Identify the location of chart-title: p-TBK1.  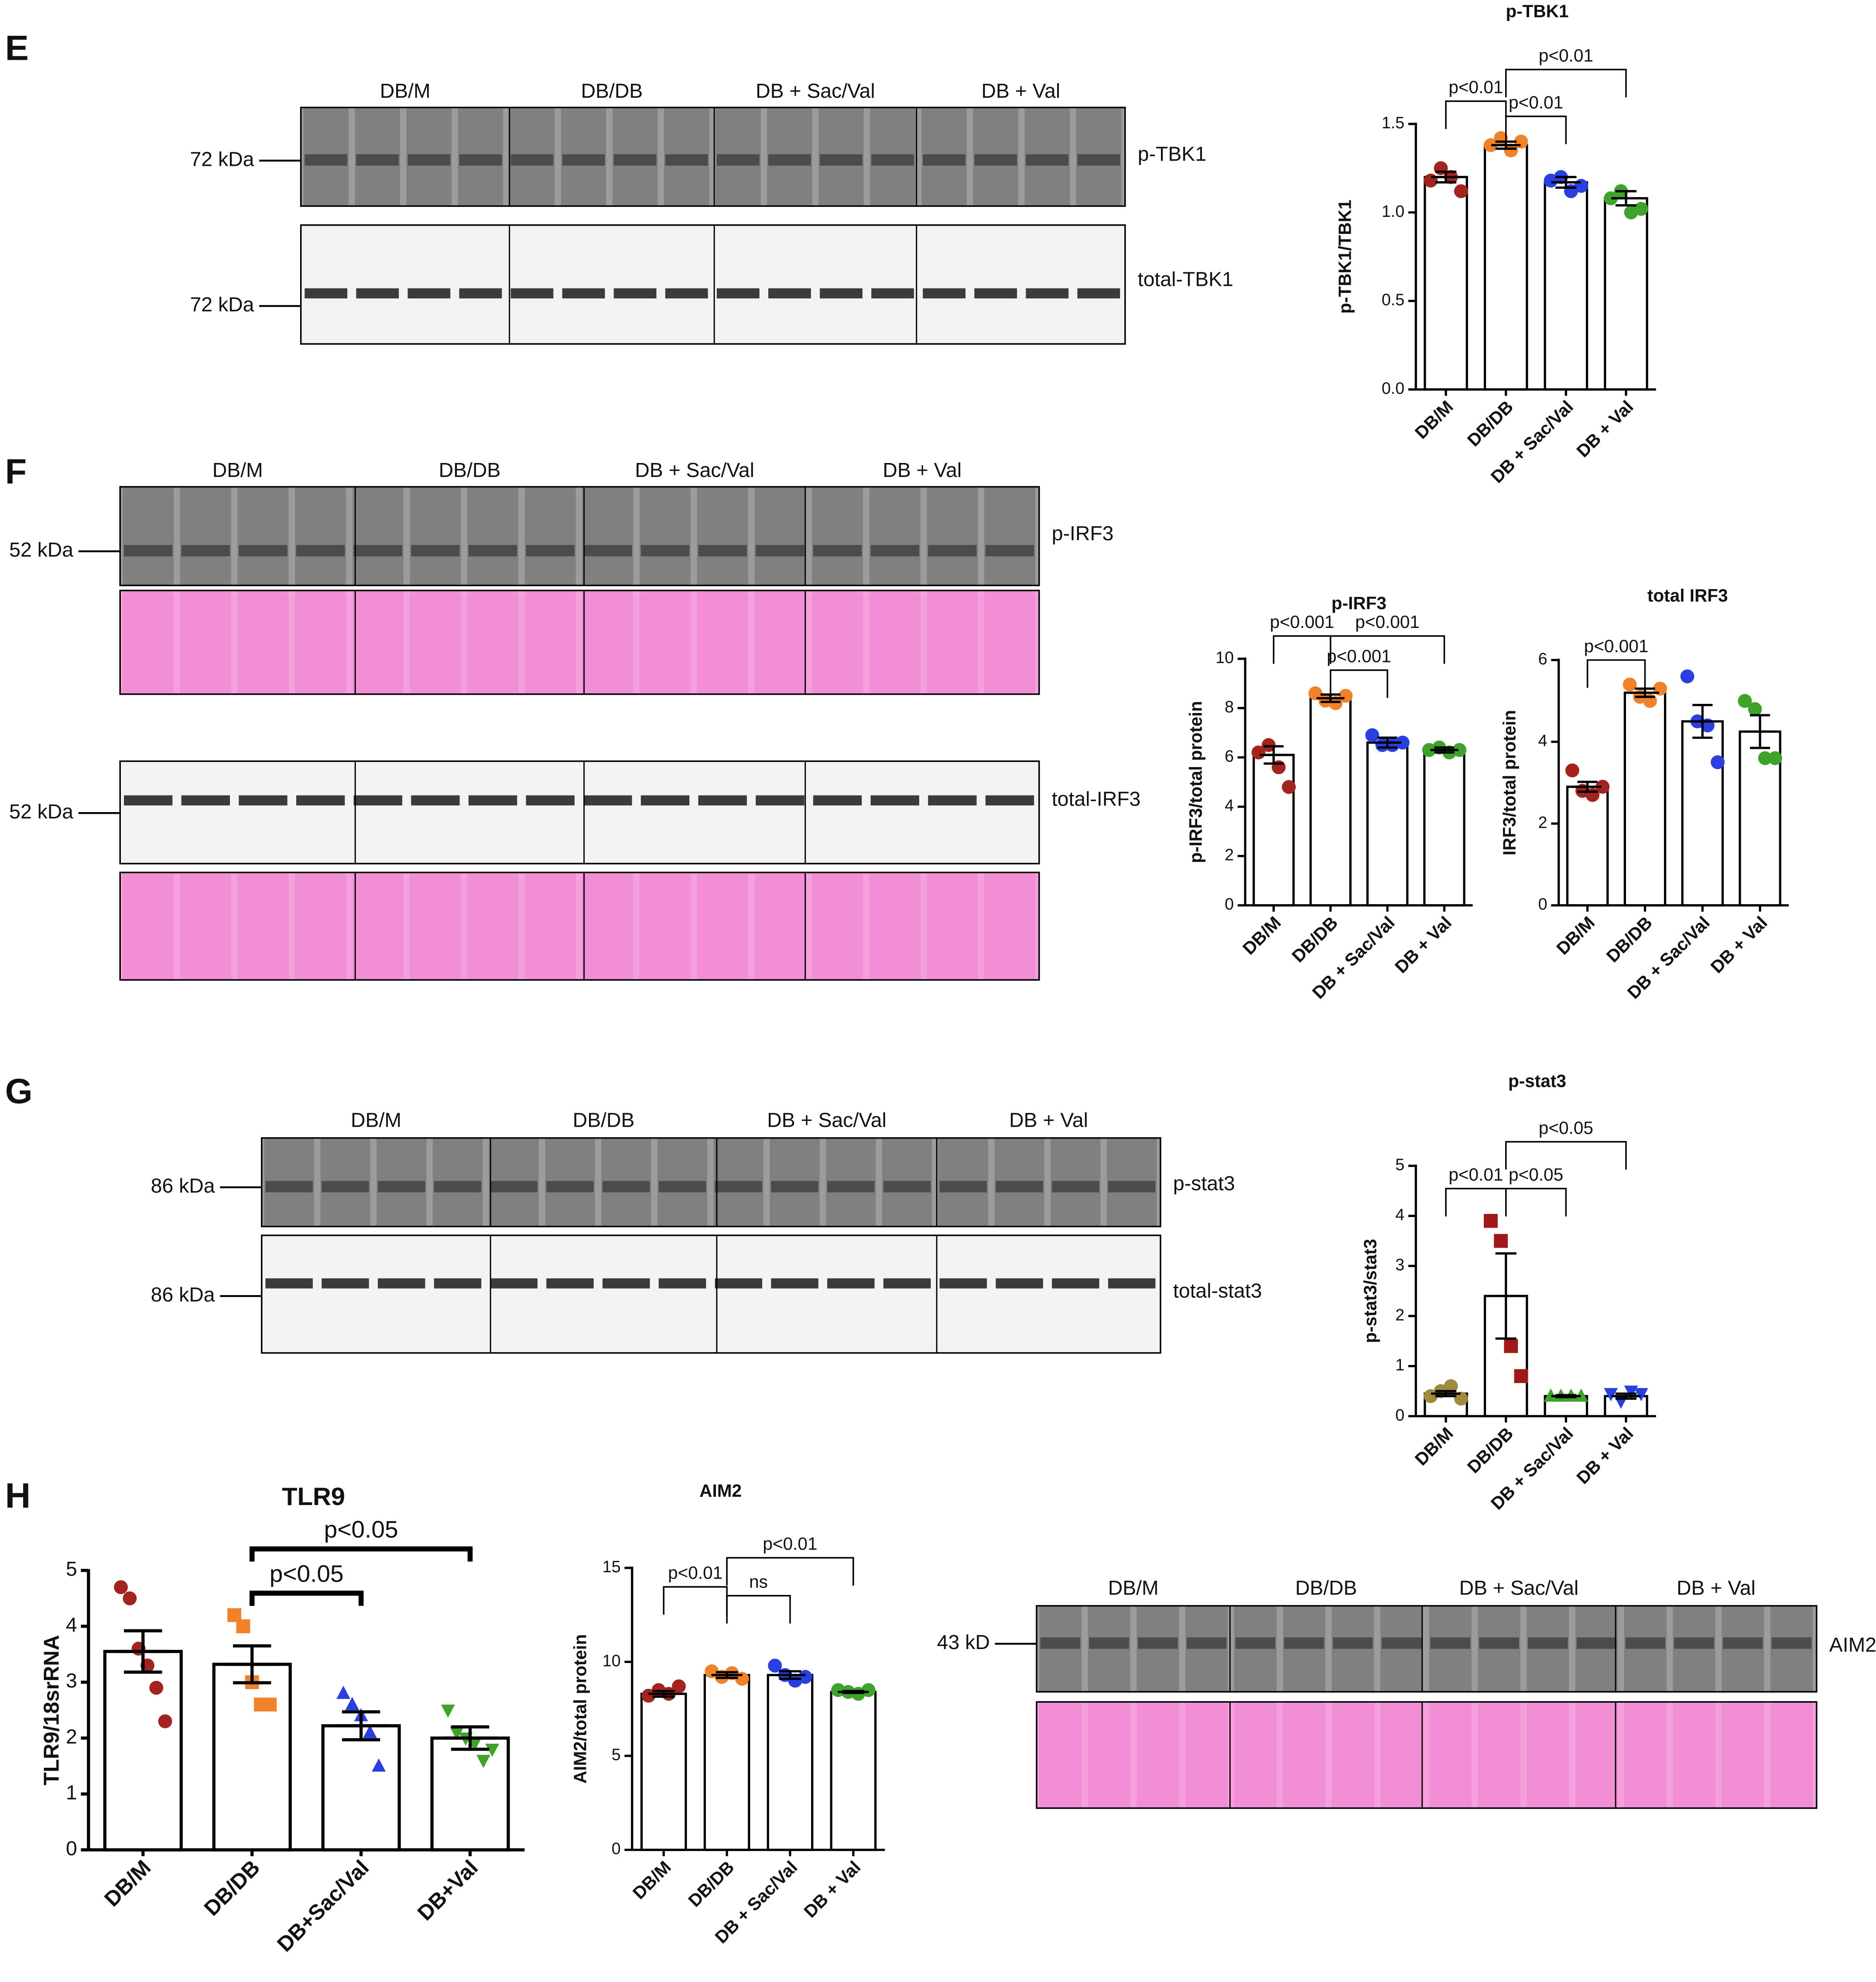
(1537, 11).